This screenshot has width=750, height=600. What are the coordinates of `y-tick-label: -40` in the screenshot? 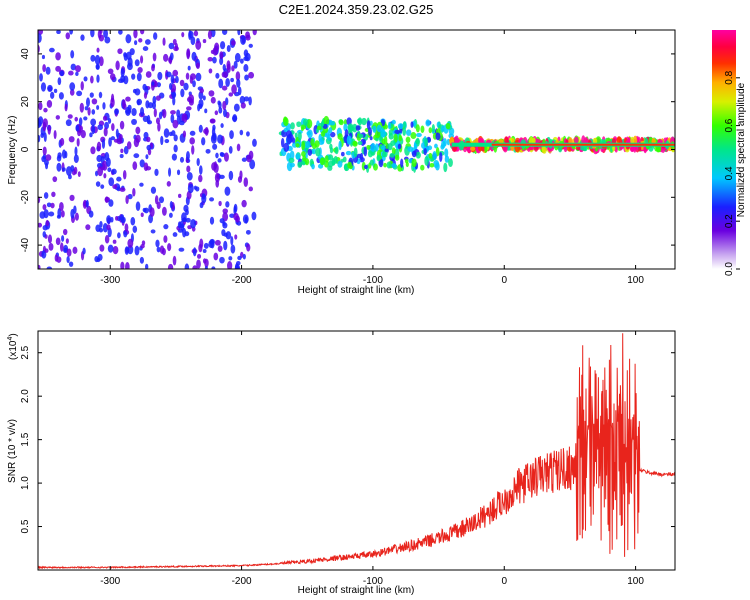 It's located at (25, 244).